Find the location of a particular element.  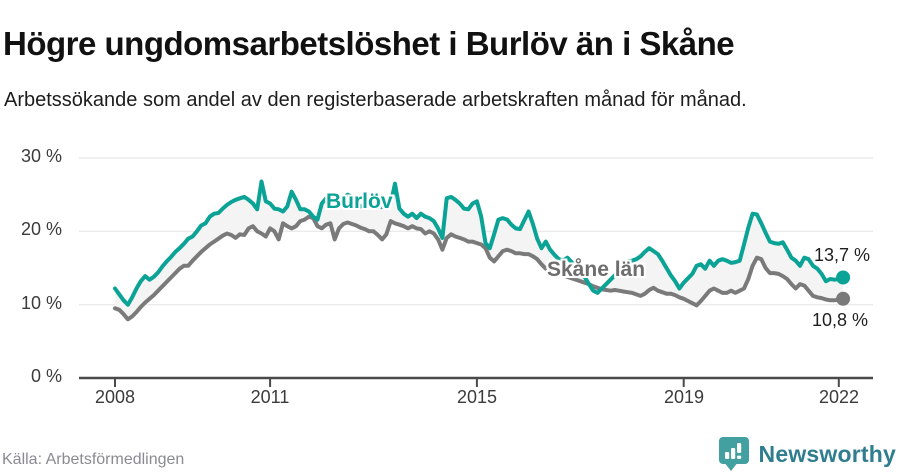

series-label-skane: Skåne län is located at coordinates (596, 269).